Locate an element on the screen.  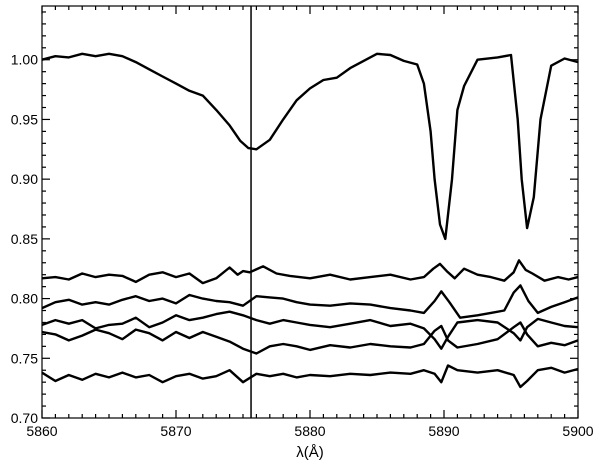
y-tick-label: 0.85 is located at coordinates (24, 239).